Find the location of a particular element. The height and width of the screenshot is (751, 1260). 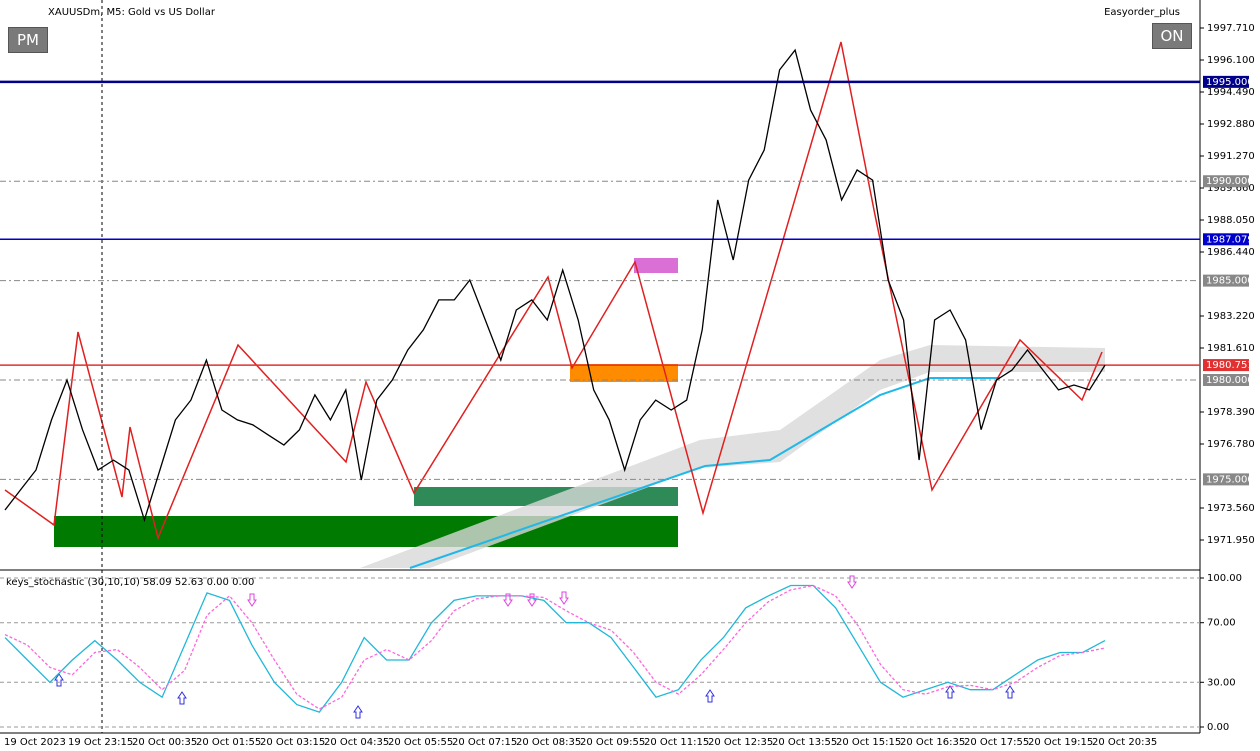

level-label: 1980.000 is located at coordinates (1230, 380).